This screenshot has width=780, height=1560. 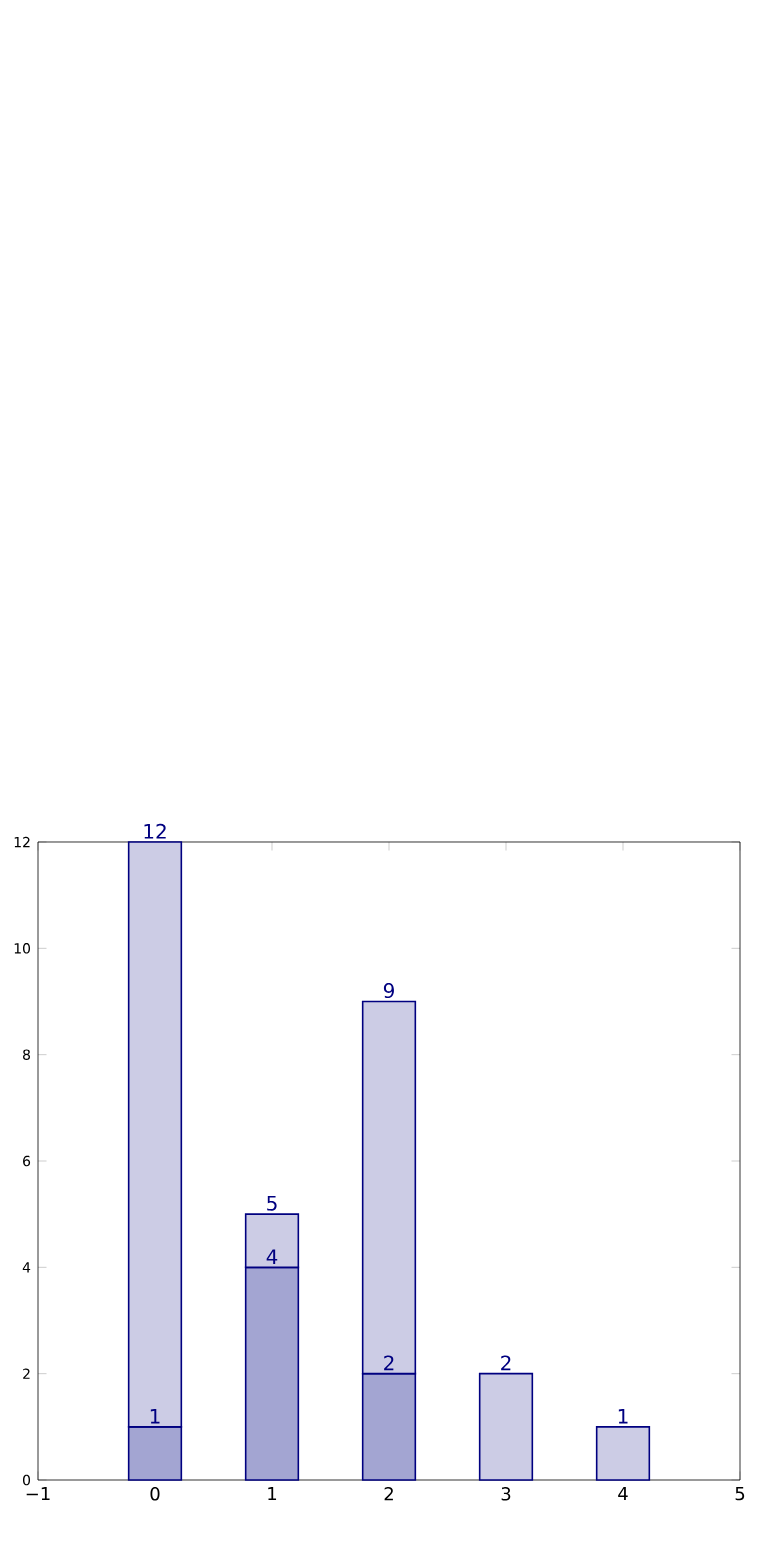 I want to click on x-tick-label: 3, so click(x=506, y=1494).